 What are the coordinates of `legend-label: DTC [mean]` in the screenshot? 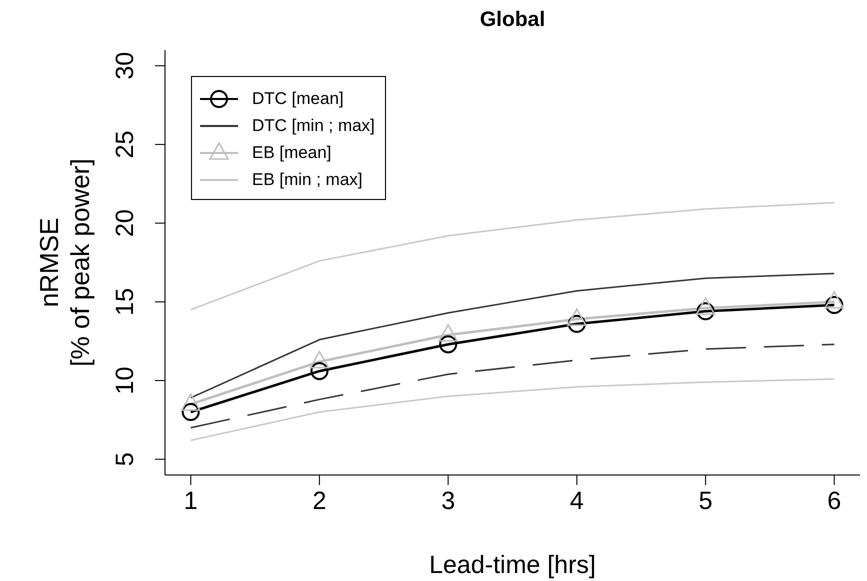 It's located at (298, 98).